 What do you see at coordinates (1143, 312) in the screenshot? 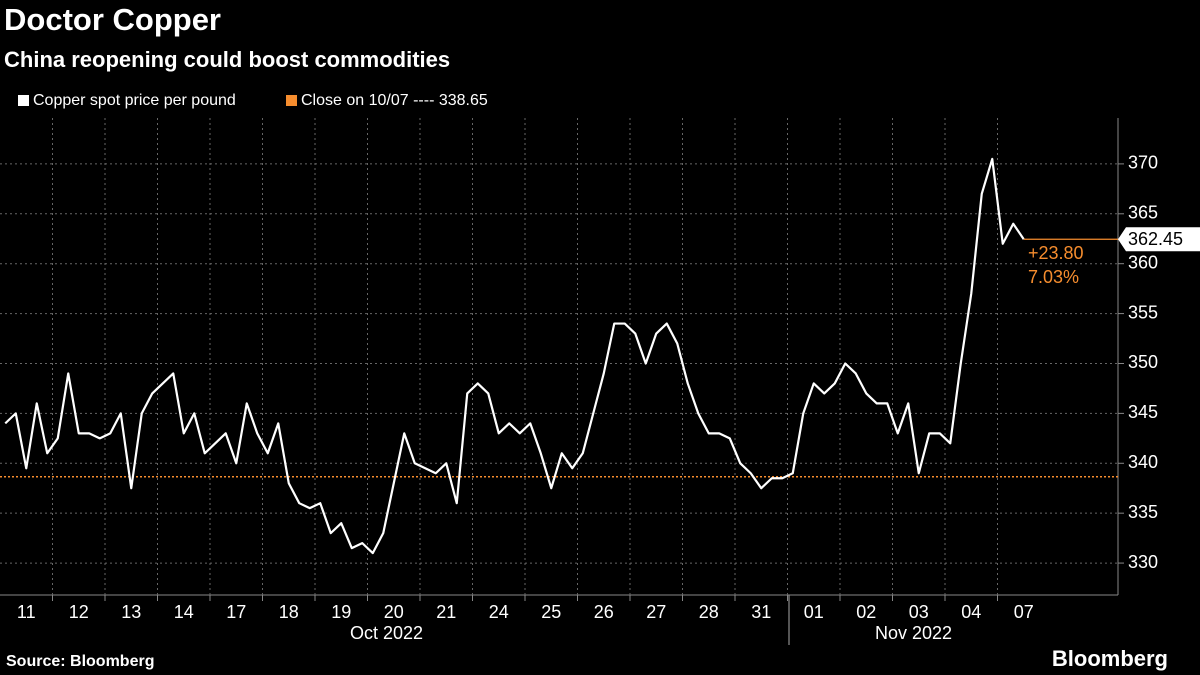
I see `y-tick-label: 355` at bounding box center [1143, 312].